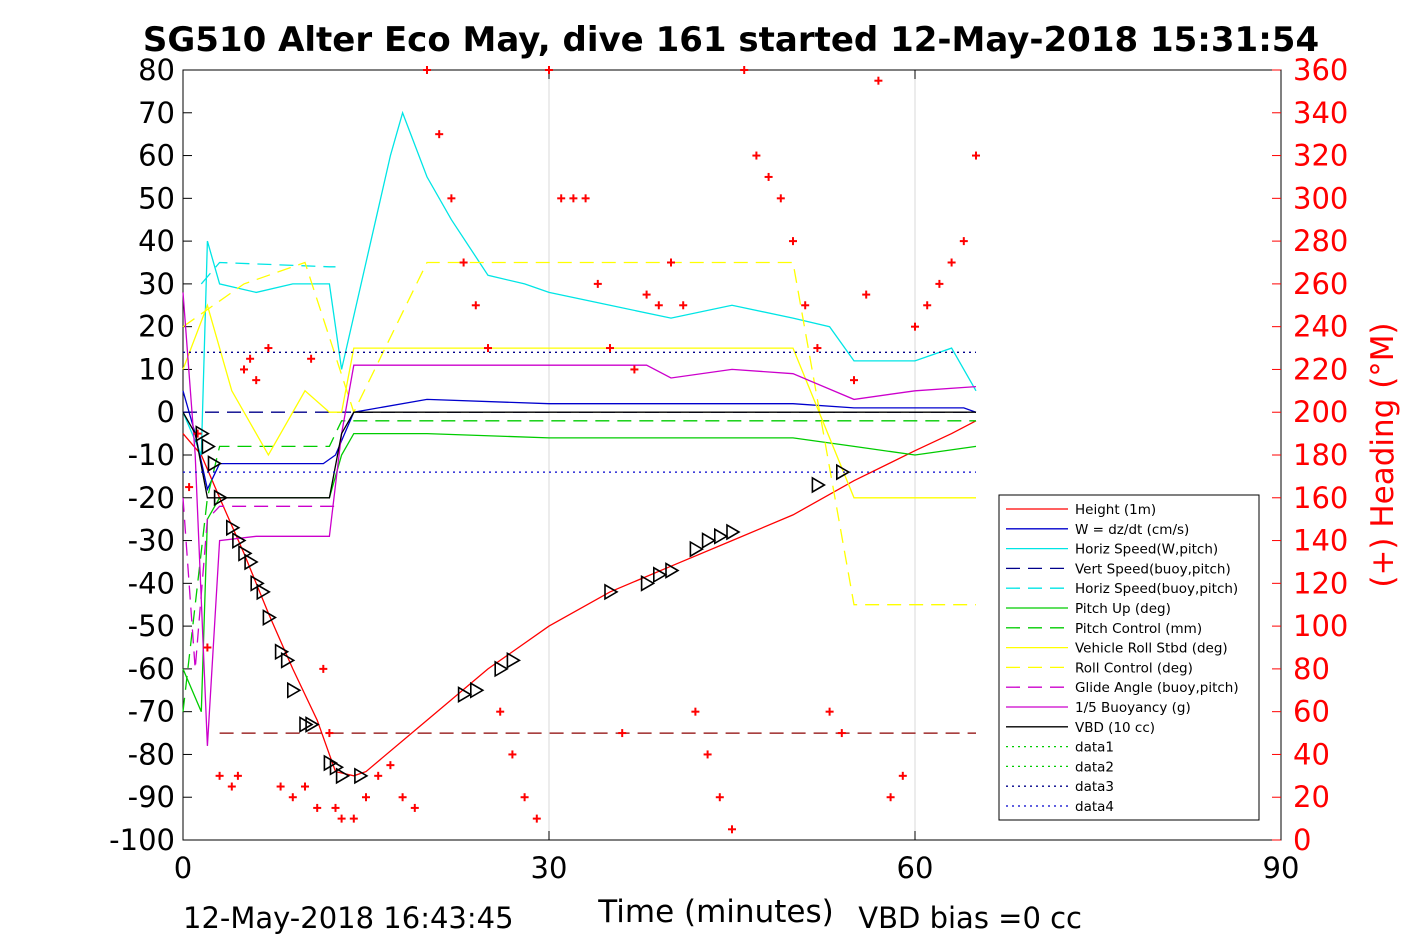 Image resolution: width=1417 pixels, height=945 pixels. What do you see at coordinates (151, 712) in the screenshot?
I see `y-tick-label: -70` at bounding box center [151, 712].